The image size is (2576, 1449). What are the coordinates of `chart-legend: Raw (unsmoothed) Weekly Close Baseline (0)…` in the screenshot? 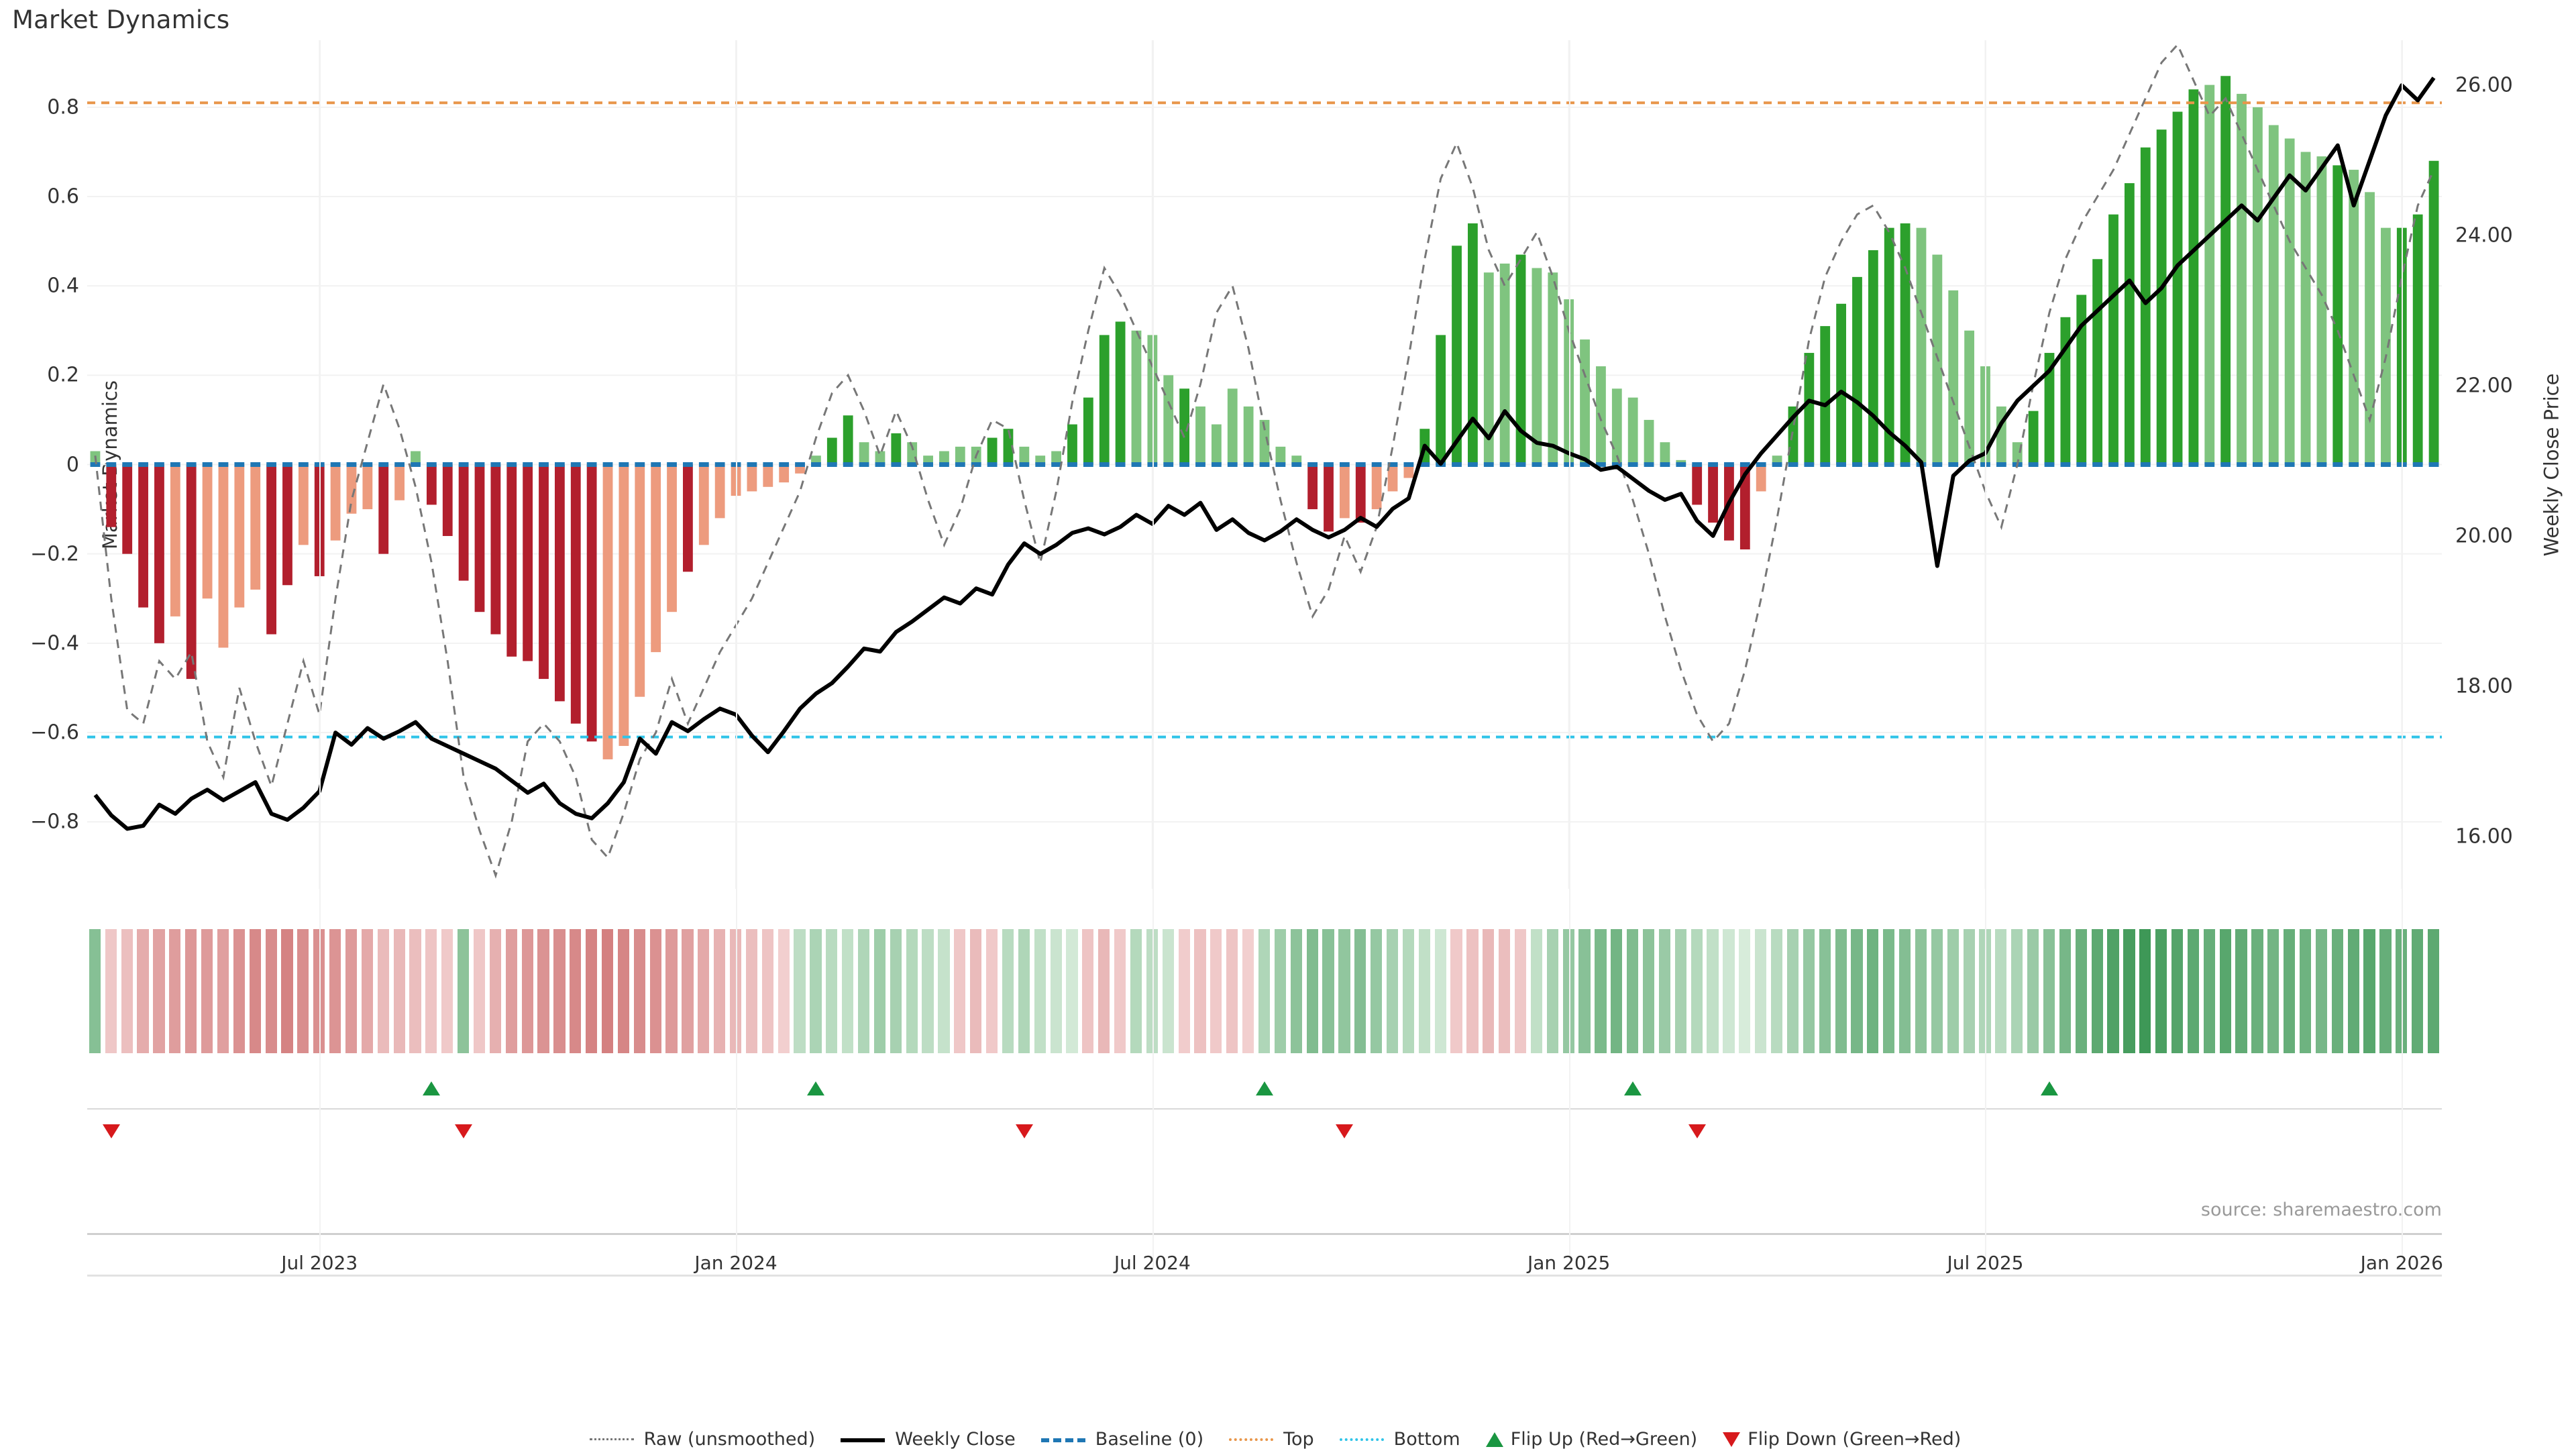 It's located at (1288, 1439).